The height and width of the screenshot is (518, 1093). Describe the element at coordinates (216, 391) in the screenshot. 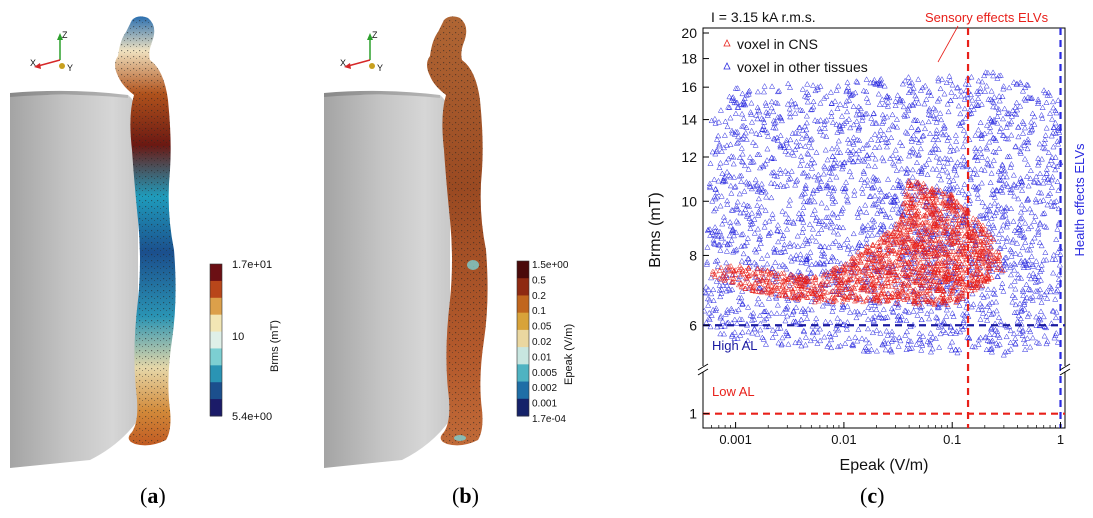

I see `colorbar-segment` at that location.